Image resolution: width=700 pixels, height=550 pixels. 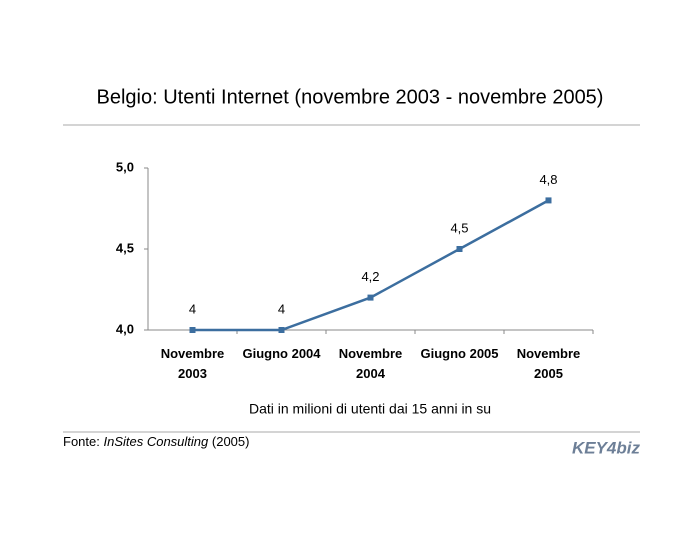 I want to click on x-tick-label: Novembre 2003, so click(x=192, y=363).